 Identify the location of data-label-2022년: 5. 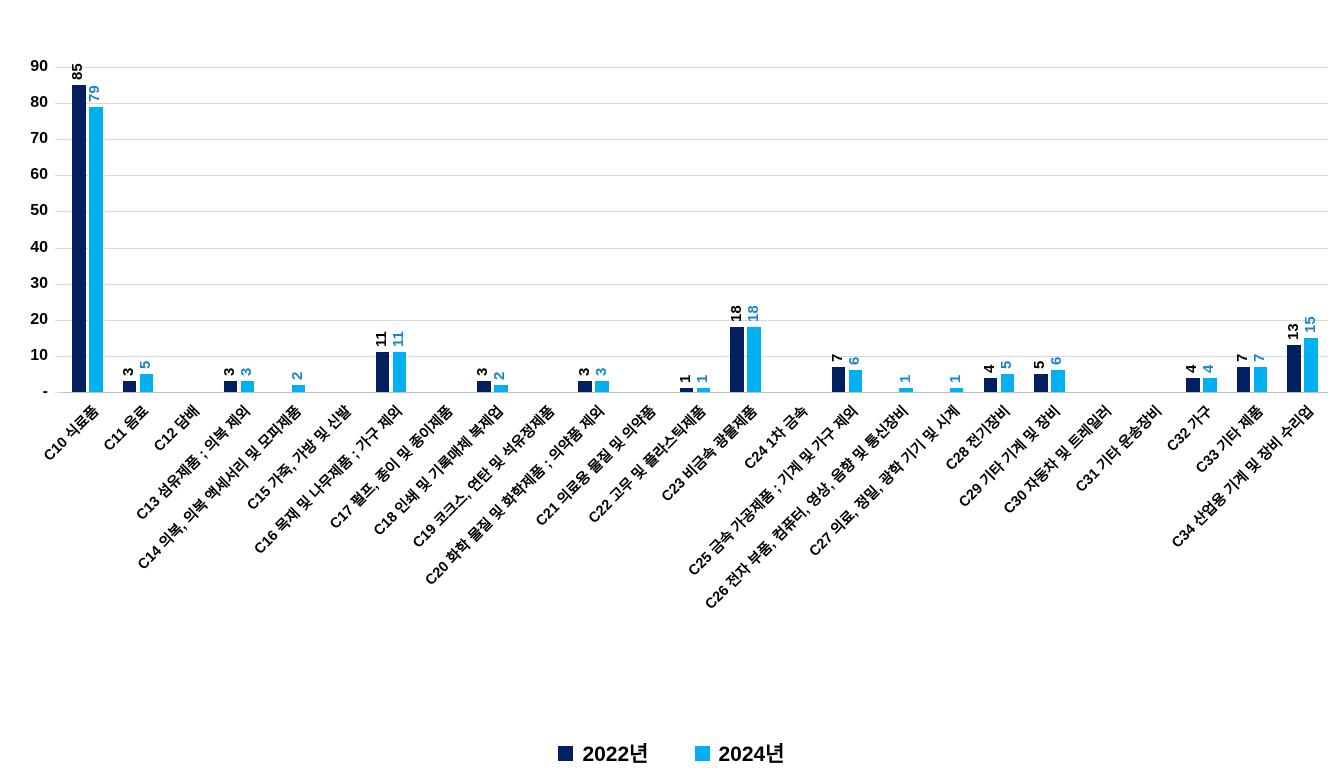
(1040, 364).